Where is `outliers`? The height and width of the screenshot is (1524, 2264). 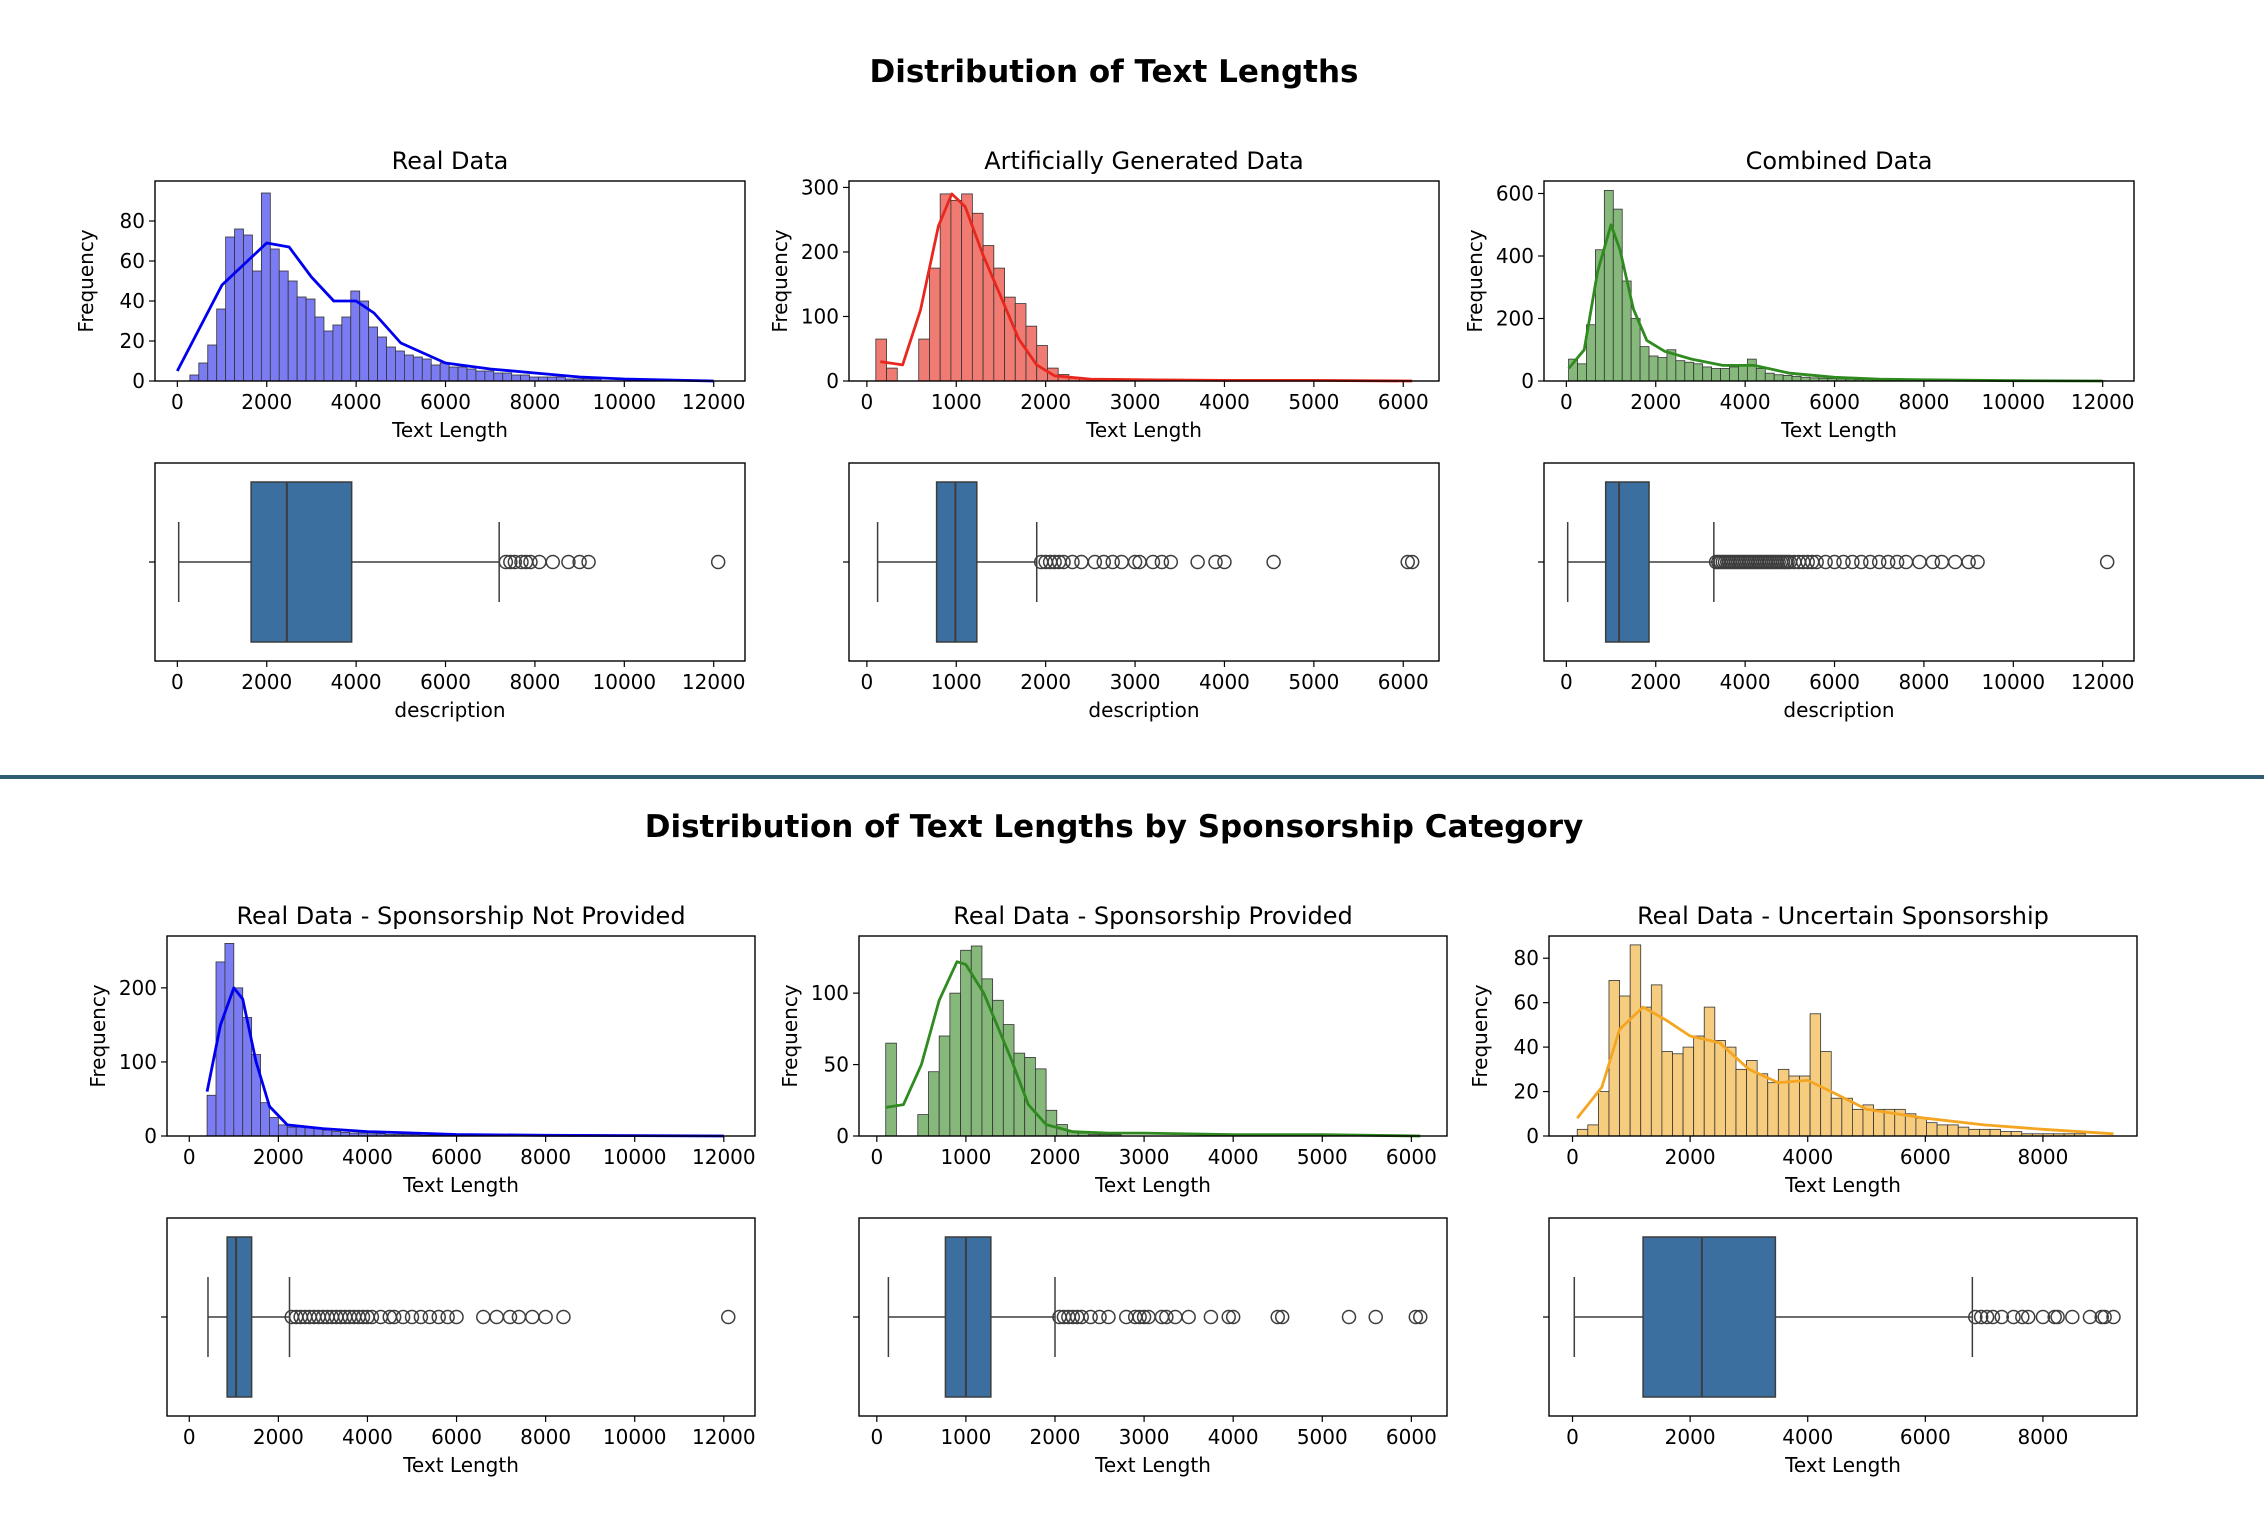
outliers is located at coordinates (2044, 1317).